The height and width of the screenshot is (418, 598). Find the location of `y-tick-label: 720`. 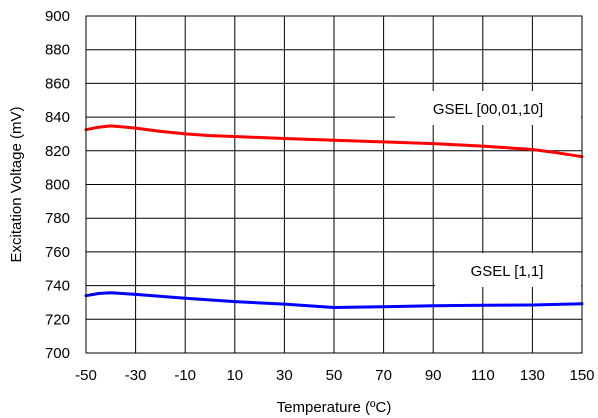

y-tick-label: 720 is located at coordinates (57, 319).